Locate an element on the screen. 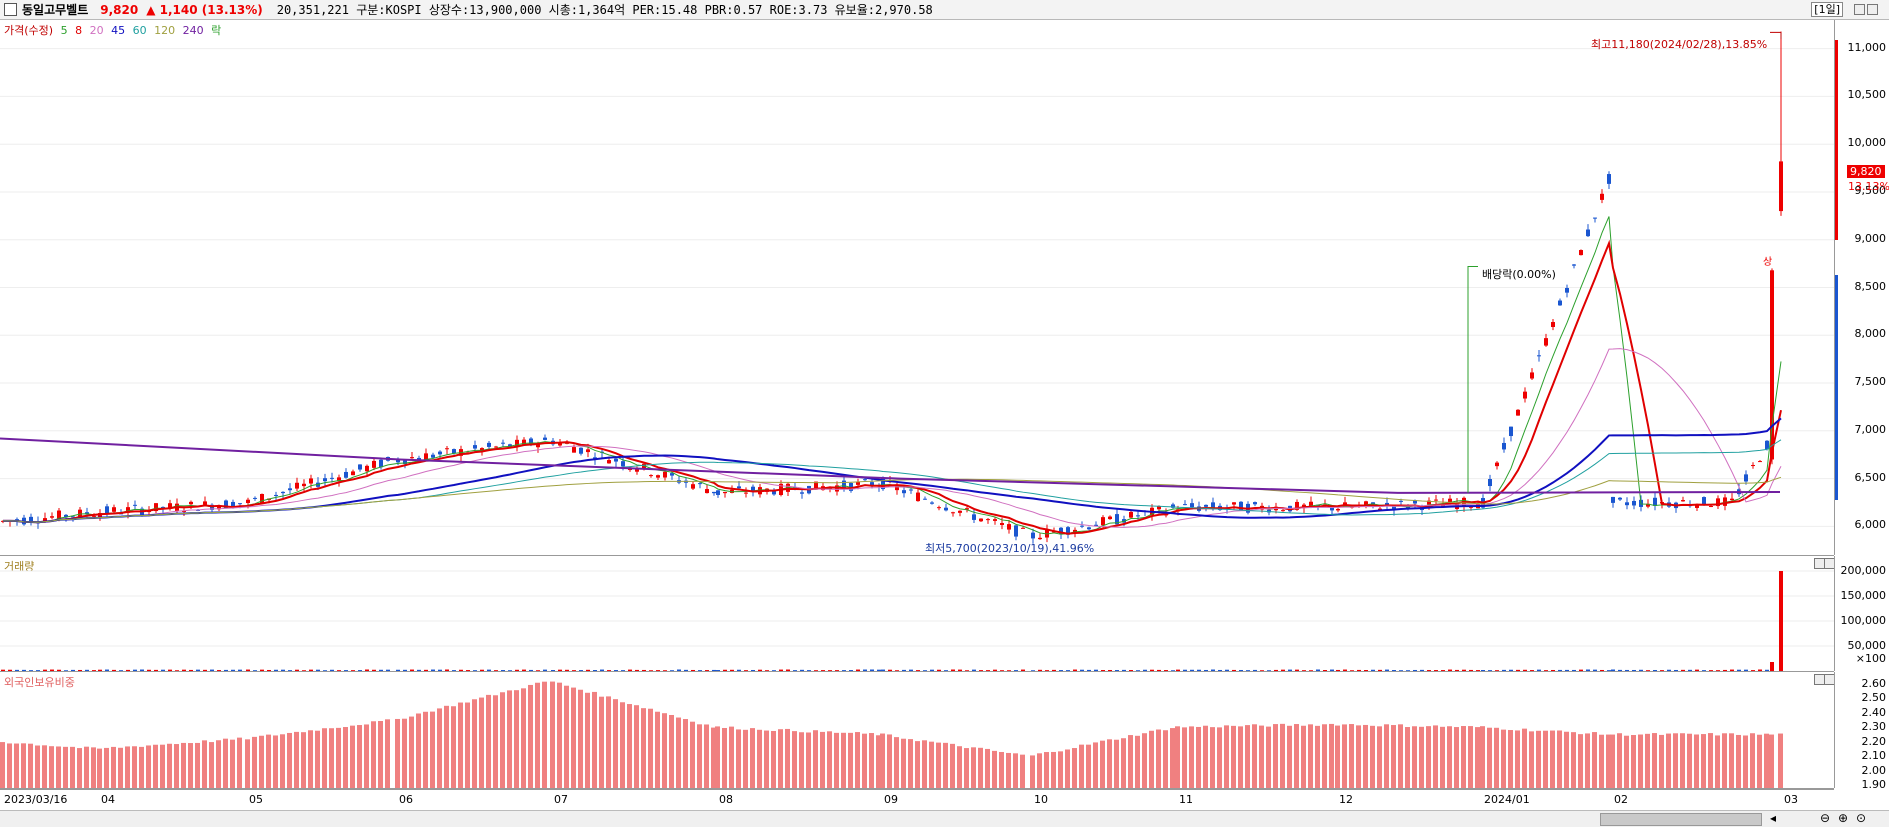  volume-panel: 거래량 is located at coordinates (917, 614).